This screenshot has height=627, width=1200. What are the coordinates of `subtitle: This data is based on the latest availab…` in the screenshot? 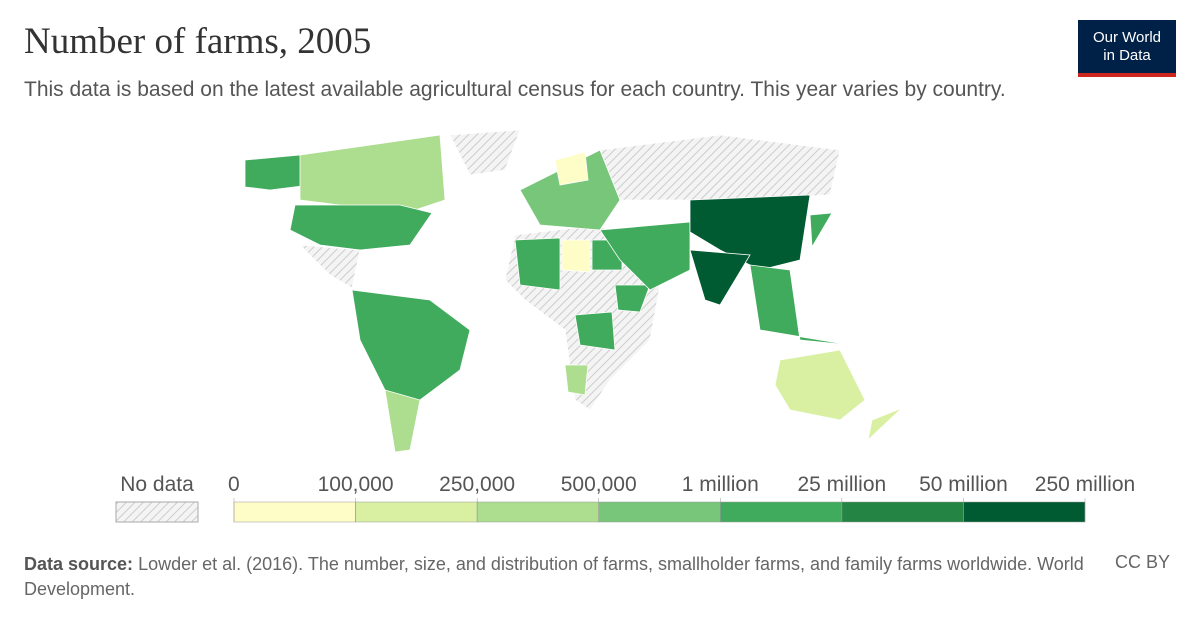 It's located at (515, 89).